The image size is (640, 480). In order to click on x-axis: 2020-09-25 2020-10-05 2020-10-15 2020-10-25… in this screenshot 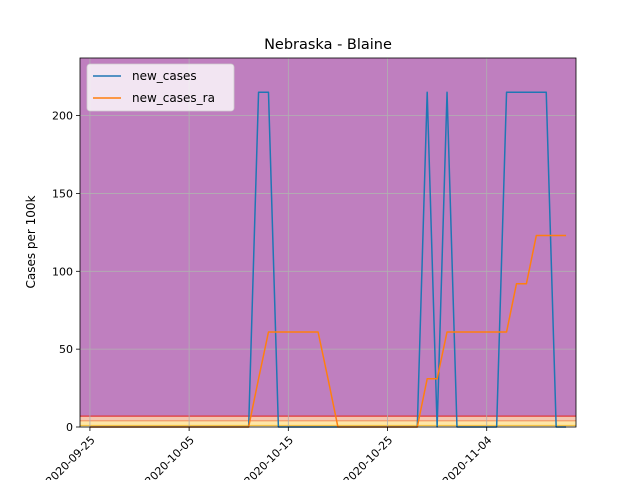, I will do `click(268, 453)`.